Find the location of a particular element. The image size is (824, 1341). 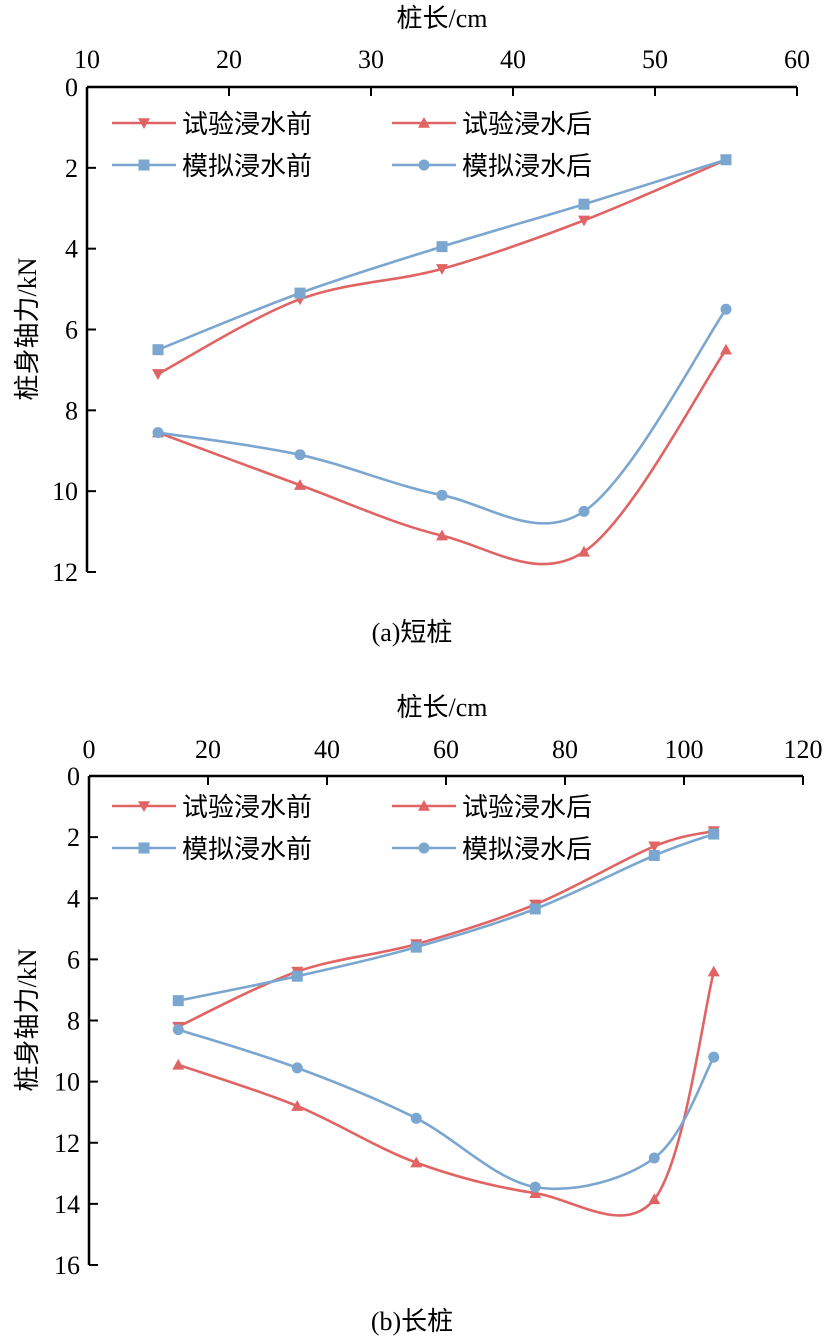

chart-b-y-tick-label: 10 is located at coordinates (67, 1082).